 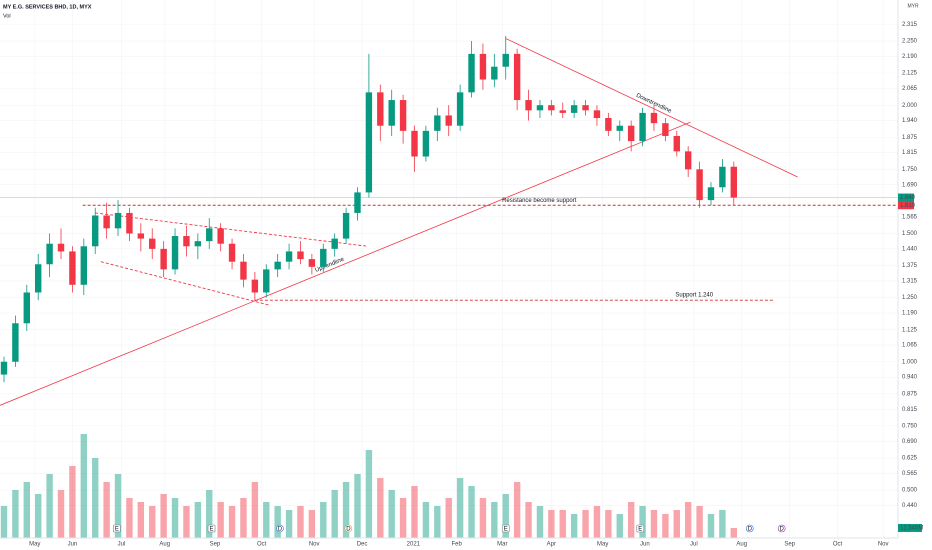 What do you see at coordinates (910, 527) in the screenshot?
I see `volume-label-box` at bounding box center [910, 527].